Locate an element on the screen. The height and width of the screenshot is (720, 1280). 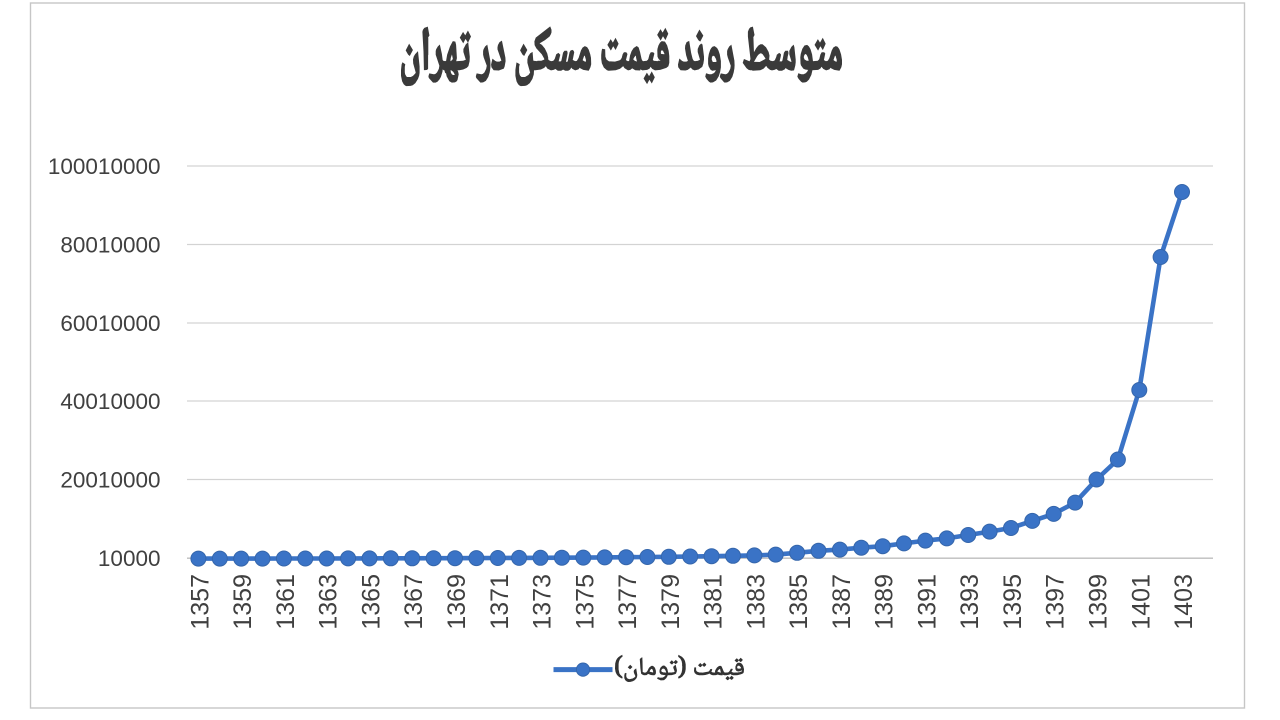
svg-text: 1385 is located at coordinates (799, 602).